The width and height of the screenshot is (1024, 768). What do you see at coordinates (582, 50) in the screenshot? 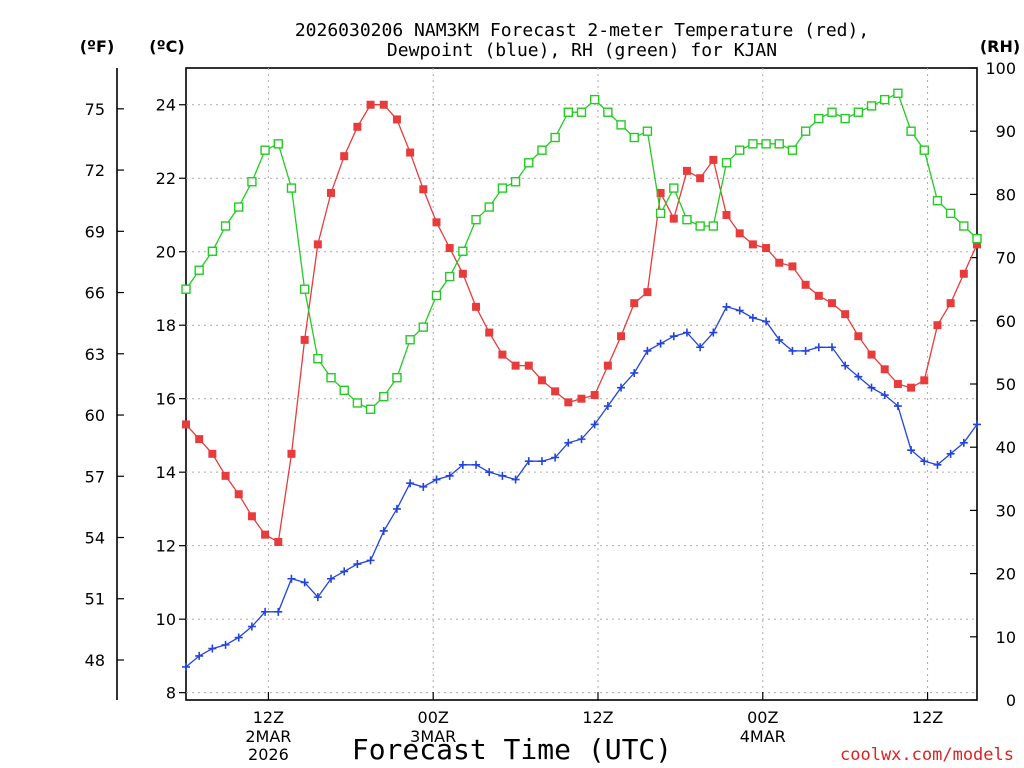
I see `chart-title-line2: Dewpoint (blue), RH (green) for KJAN` at bounding box center [582, 50].